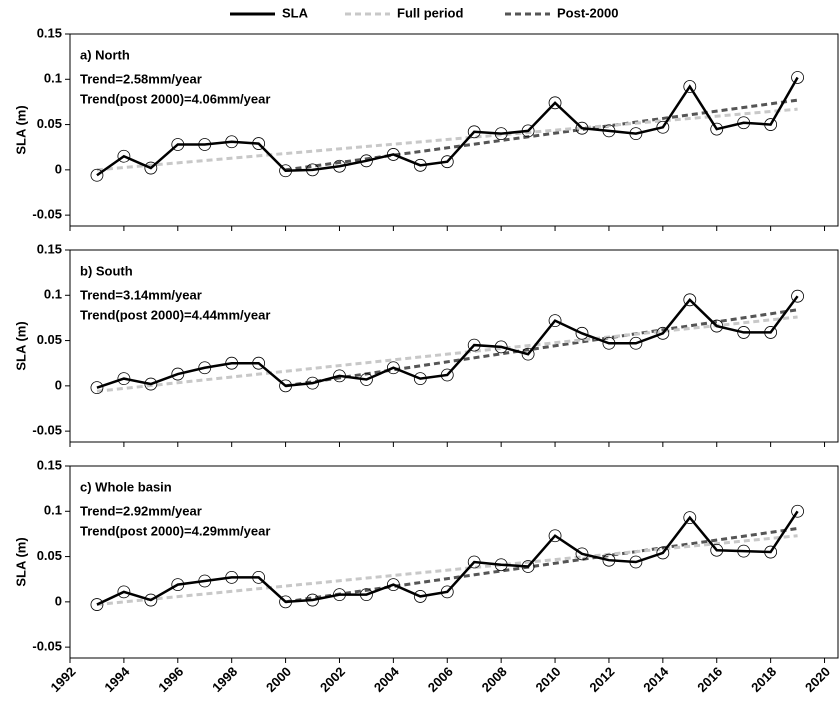  What do you see at coordinates (817, 679) in the screenshot?
I see `x-tick-label: 2020` at bounding box center [817, 679].